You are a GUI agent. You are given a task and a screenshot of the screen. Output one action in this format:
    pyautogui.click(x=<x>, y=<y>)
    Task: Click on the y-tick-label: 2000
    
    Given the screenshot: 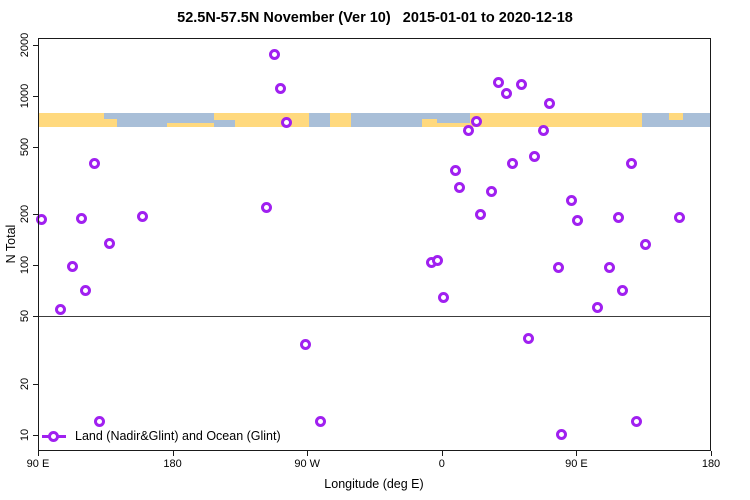 What is the action you would take?
    pyautogui.click(x=25, y=44)
    